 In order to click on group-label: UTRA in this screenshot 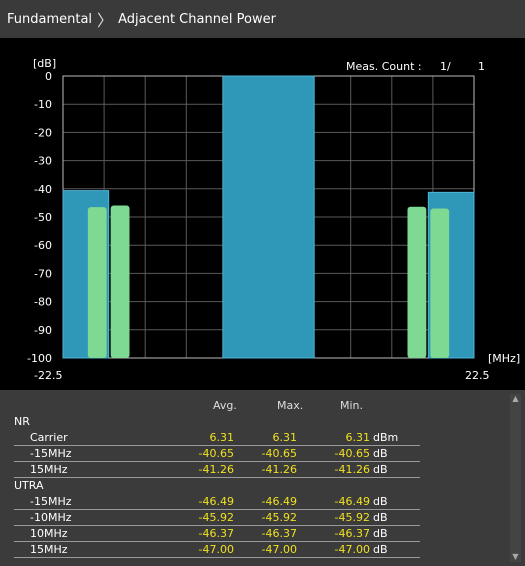, I will do `click(29, 485)`.